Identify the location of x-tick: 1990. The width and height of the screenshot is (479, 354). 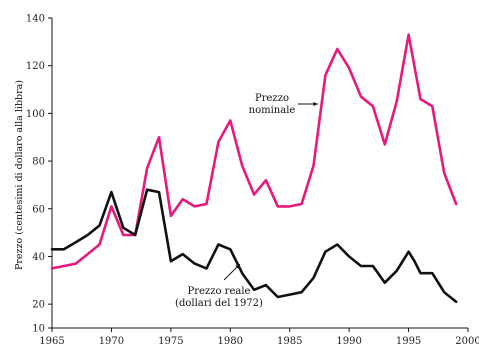
(349, 337).